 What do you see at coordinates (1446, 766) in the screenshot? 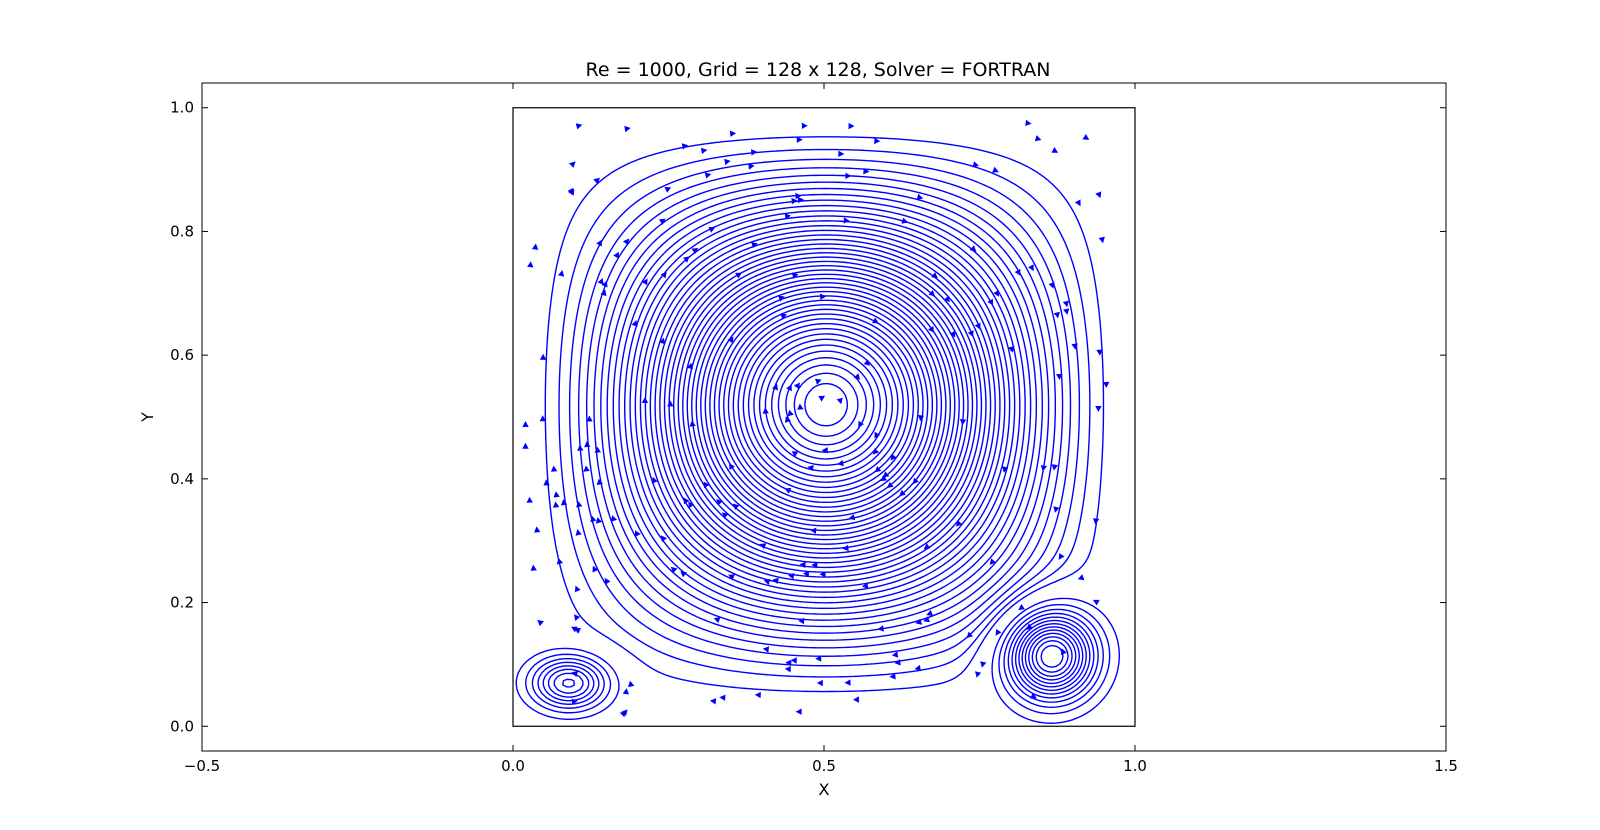
I see `x-tick-label: 1.5` at bounding box center [1446, 766].